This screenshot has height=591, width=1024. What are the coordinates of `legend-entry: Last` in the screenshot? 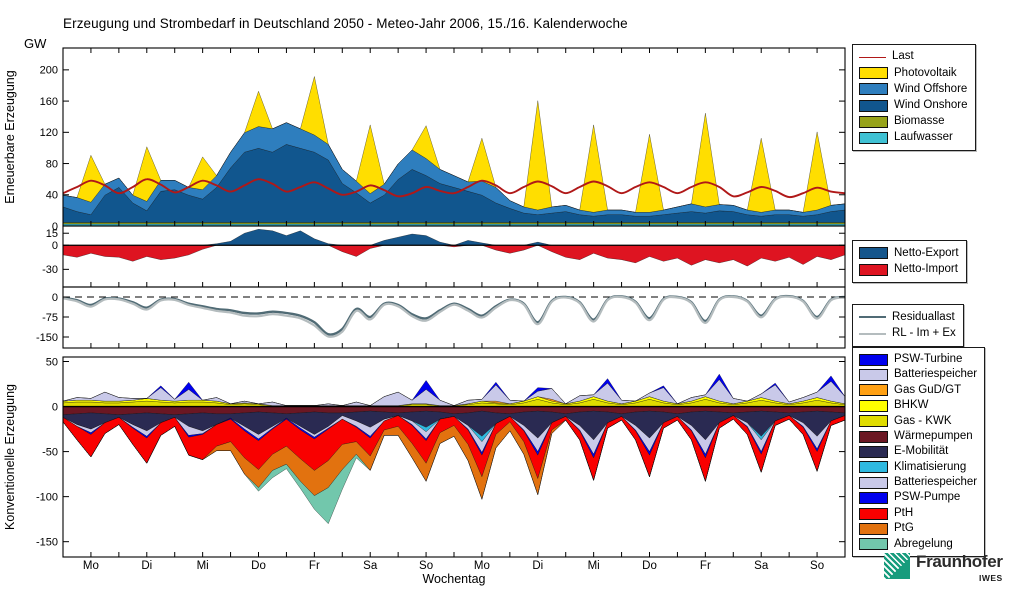 It's located at (913, 57).